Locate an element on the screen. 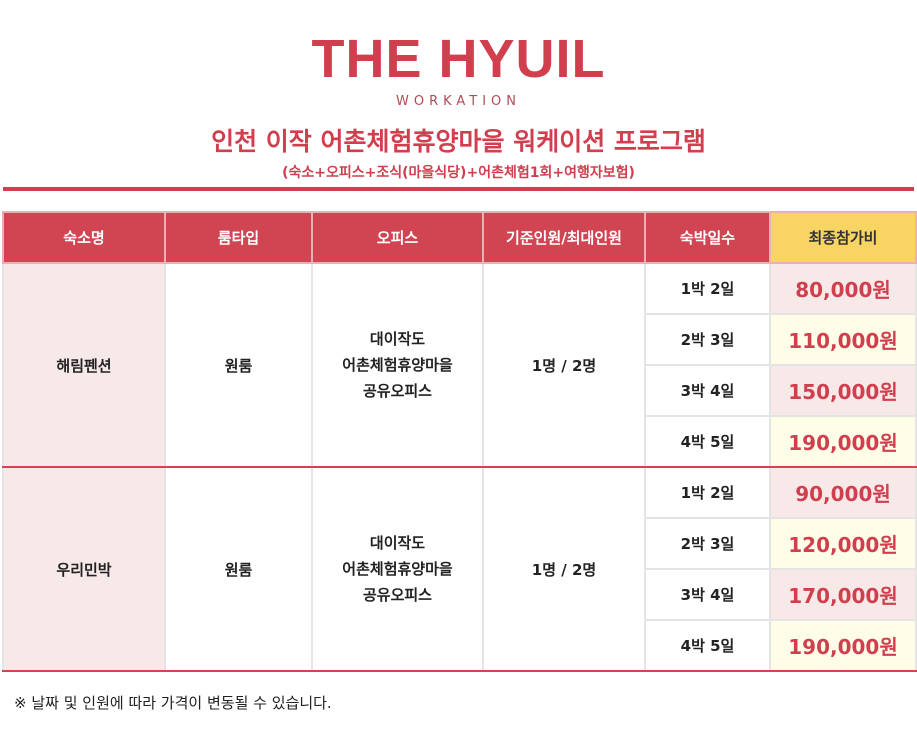 This screenshot has height=755, width=917. footnote: ※ 날짜 및 인원에 따라 가격이 변동될 수 있습니다. is located at coordinates (173, 703).